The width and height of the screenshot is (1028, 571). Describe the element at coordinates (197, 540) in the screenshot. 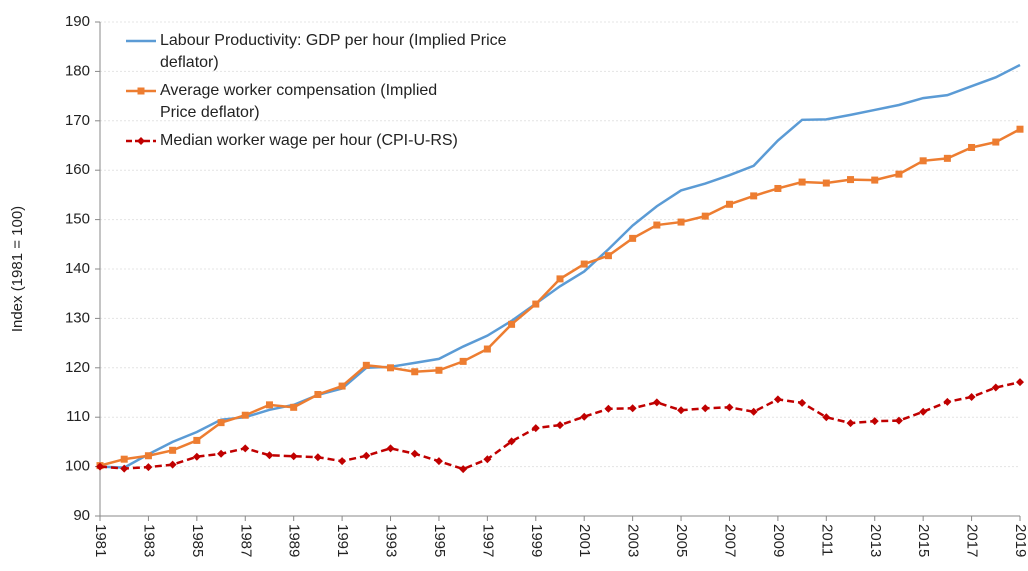

I see `x-tick-label: 1985` at that location.